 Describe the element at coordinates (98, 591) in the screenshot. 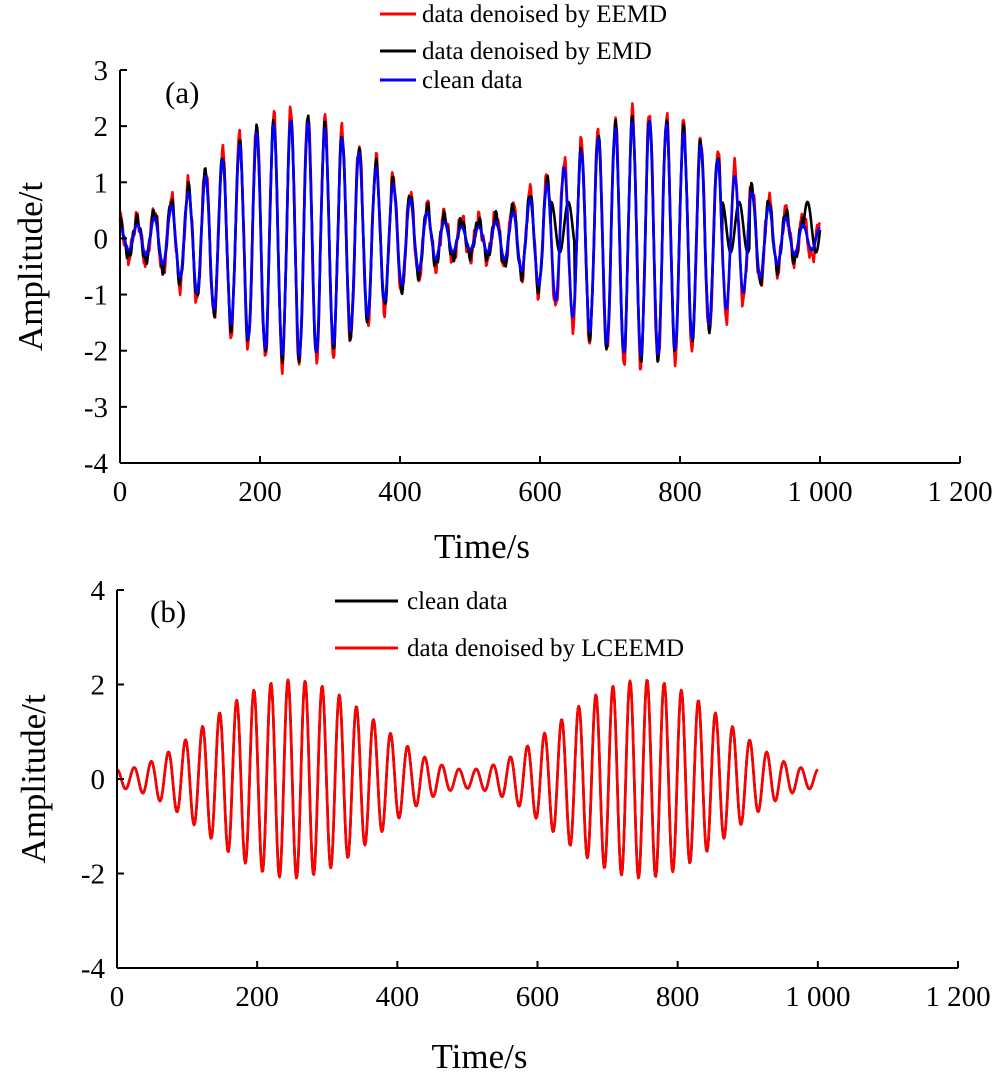

I see `y-tick-label: 4` at that location.